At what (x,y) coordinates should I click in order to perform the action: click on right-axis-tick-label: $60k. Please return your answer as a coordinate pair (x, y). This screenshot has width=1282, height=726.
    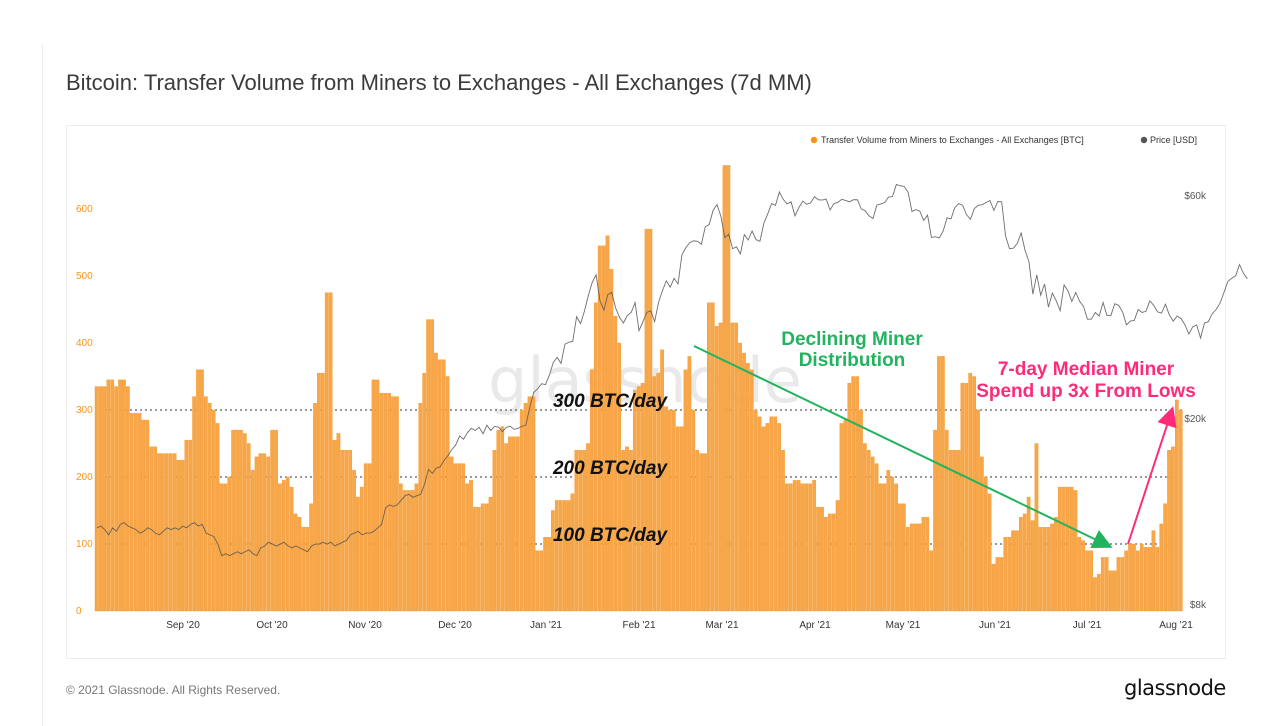
    Looking at the image, I should click on (1195, 196).